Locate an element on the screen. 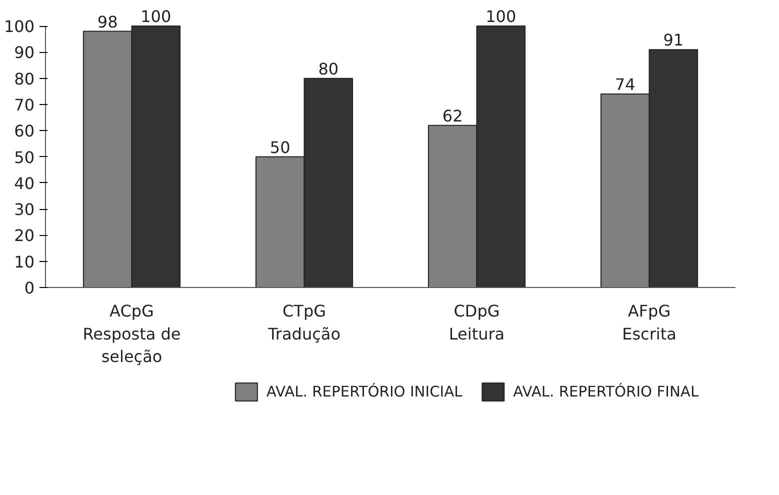 The image size is (779, 495). y-tick-label: 40 is located at coordinates (24, 183).